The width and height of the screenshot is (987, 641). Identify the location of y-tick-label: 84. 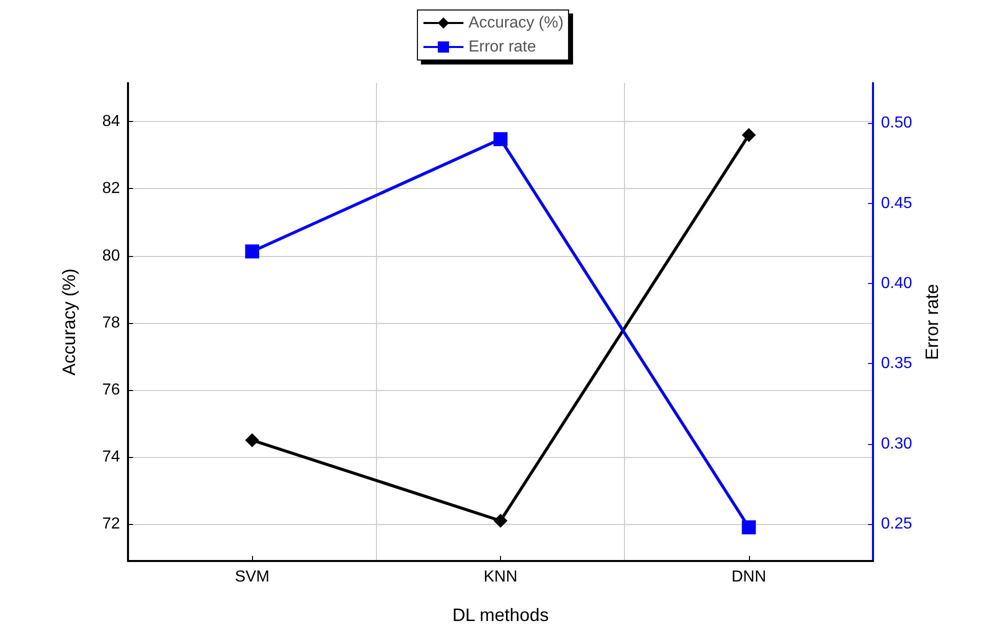
(111, 121).